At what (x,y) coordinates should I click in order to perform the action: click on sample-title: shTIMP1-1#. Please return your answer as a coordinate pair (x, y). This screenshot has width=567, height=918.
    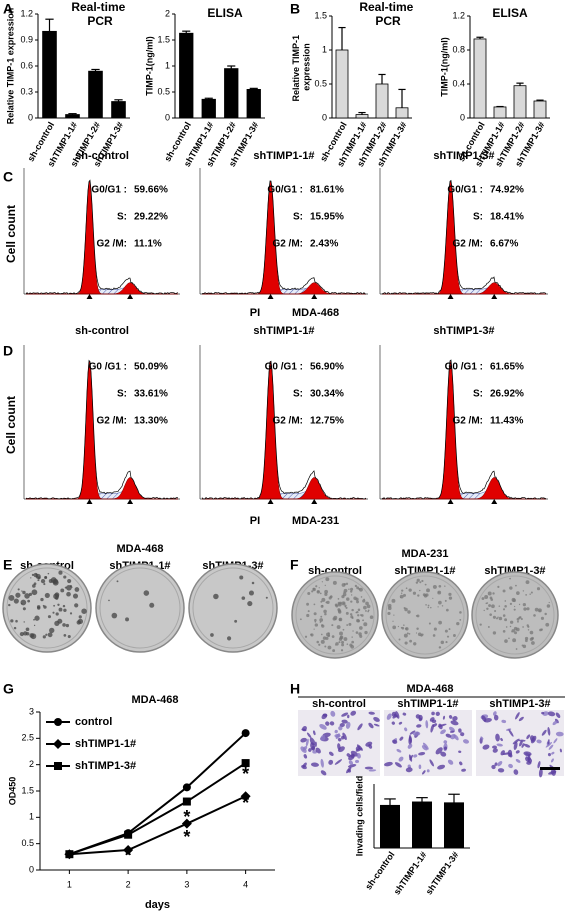
    Looking at the image, I should click on (283, 156).